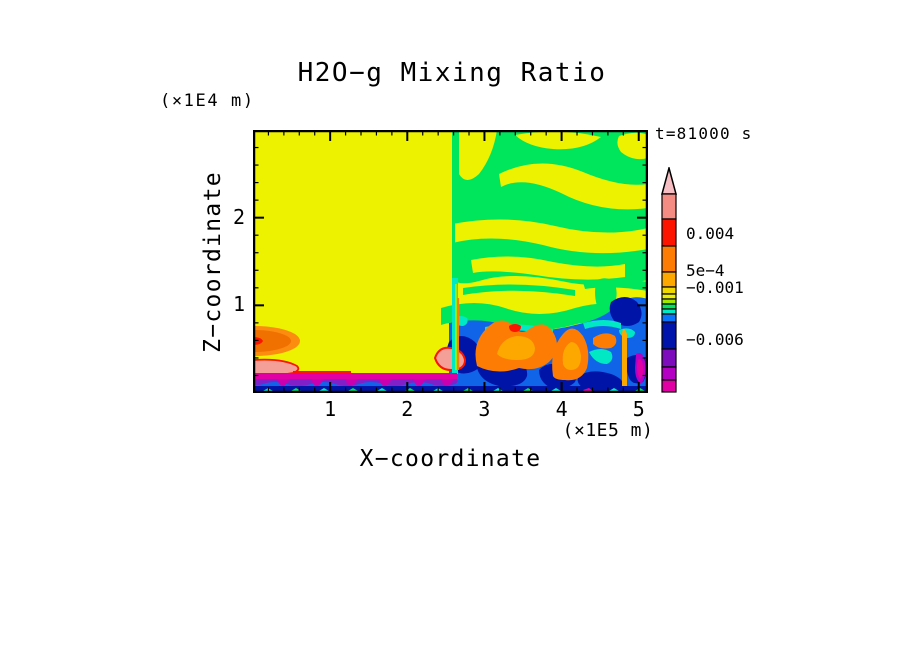 This screenshot has width=904, height=654. What do you see at coordinates (608, 430) in the screenshot?
I see `x-axis-units-label: (×1E5 m)` at bounding box center [608, 430].